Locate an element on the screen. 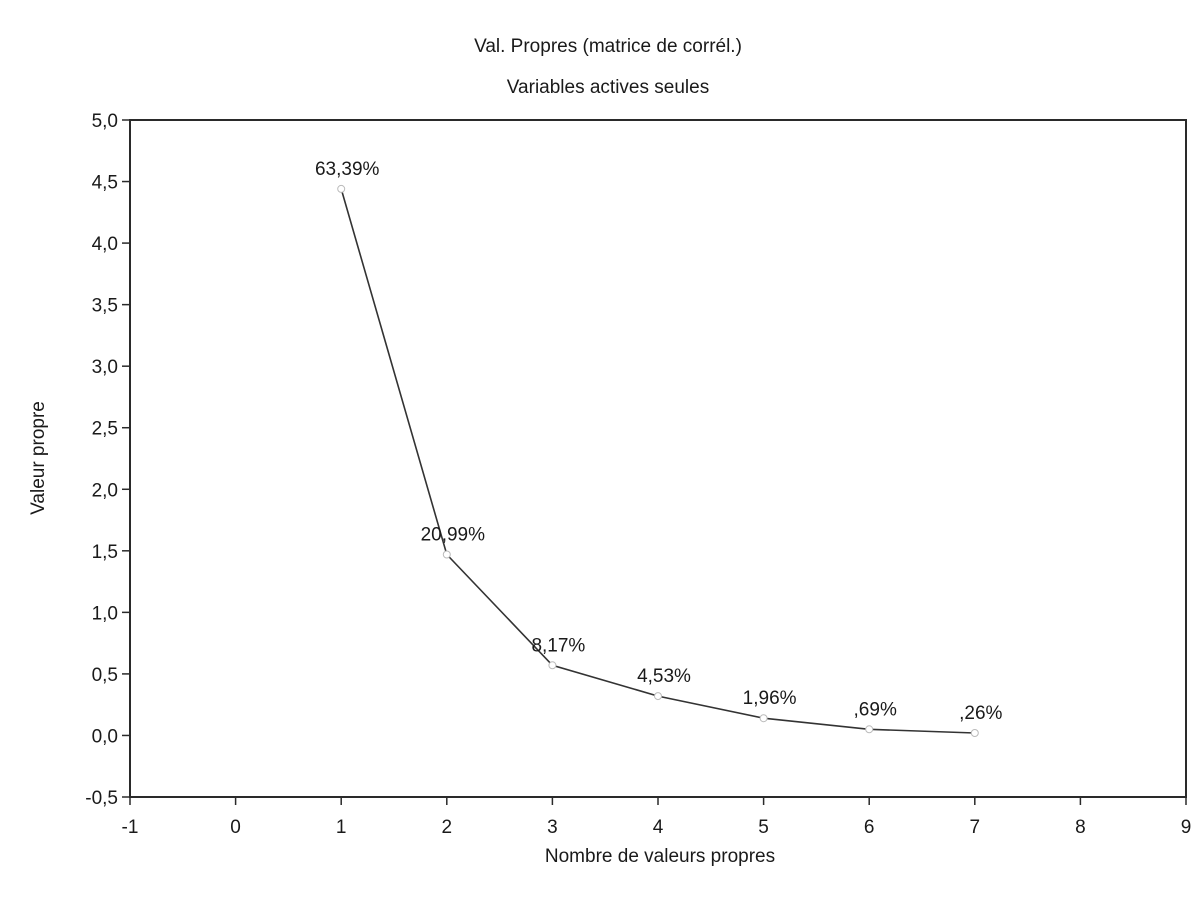  x-tick-label: 4 is located at coordinates (658, 827).